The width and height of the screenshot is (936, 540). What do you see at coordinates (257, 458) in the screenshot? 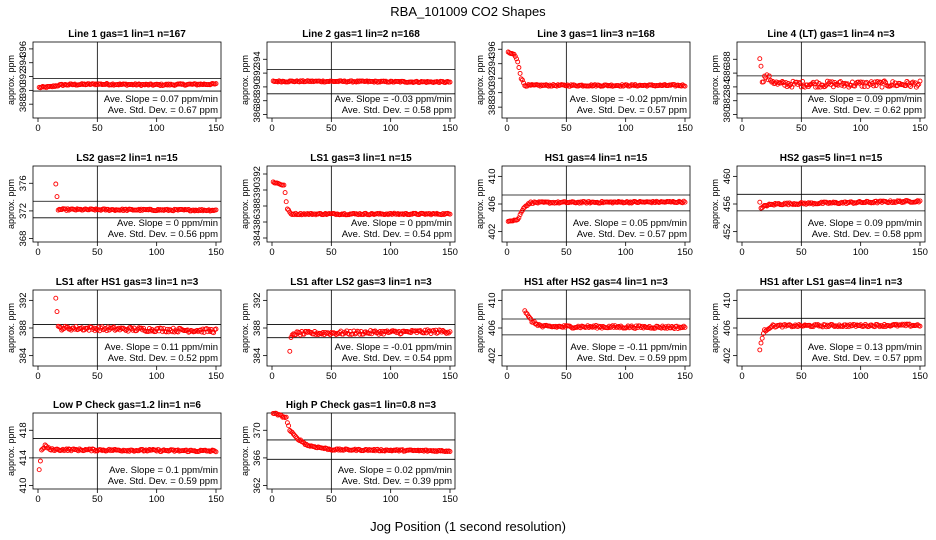
I see `y-tick-label: 366` at bounding box center [257, 458].